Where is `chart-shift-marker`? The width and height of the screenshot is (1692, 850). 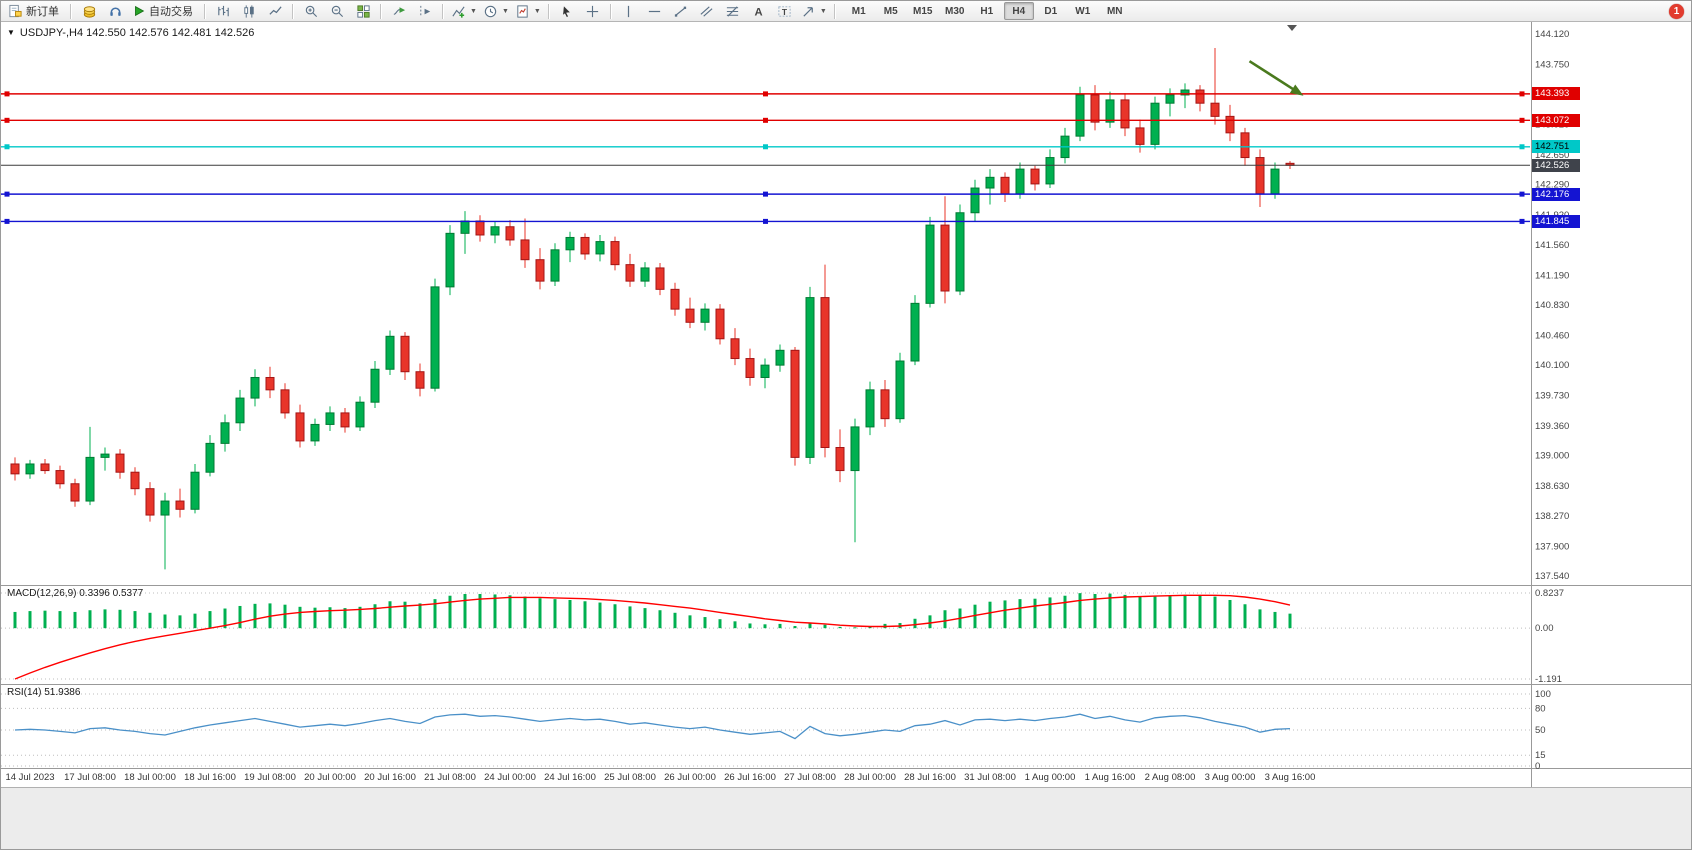
chart-shift-marker is located at coordinates (1292, 28).